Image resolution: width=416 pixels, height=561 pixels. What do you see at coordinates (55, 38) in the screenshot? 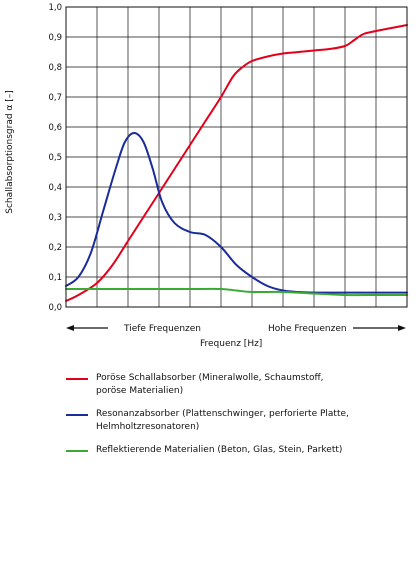
I see `y-tick-label: 0,9` at bounding box center [55, 38].